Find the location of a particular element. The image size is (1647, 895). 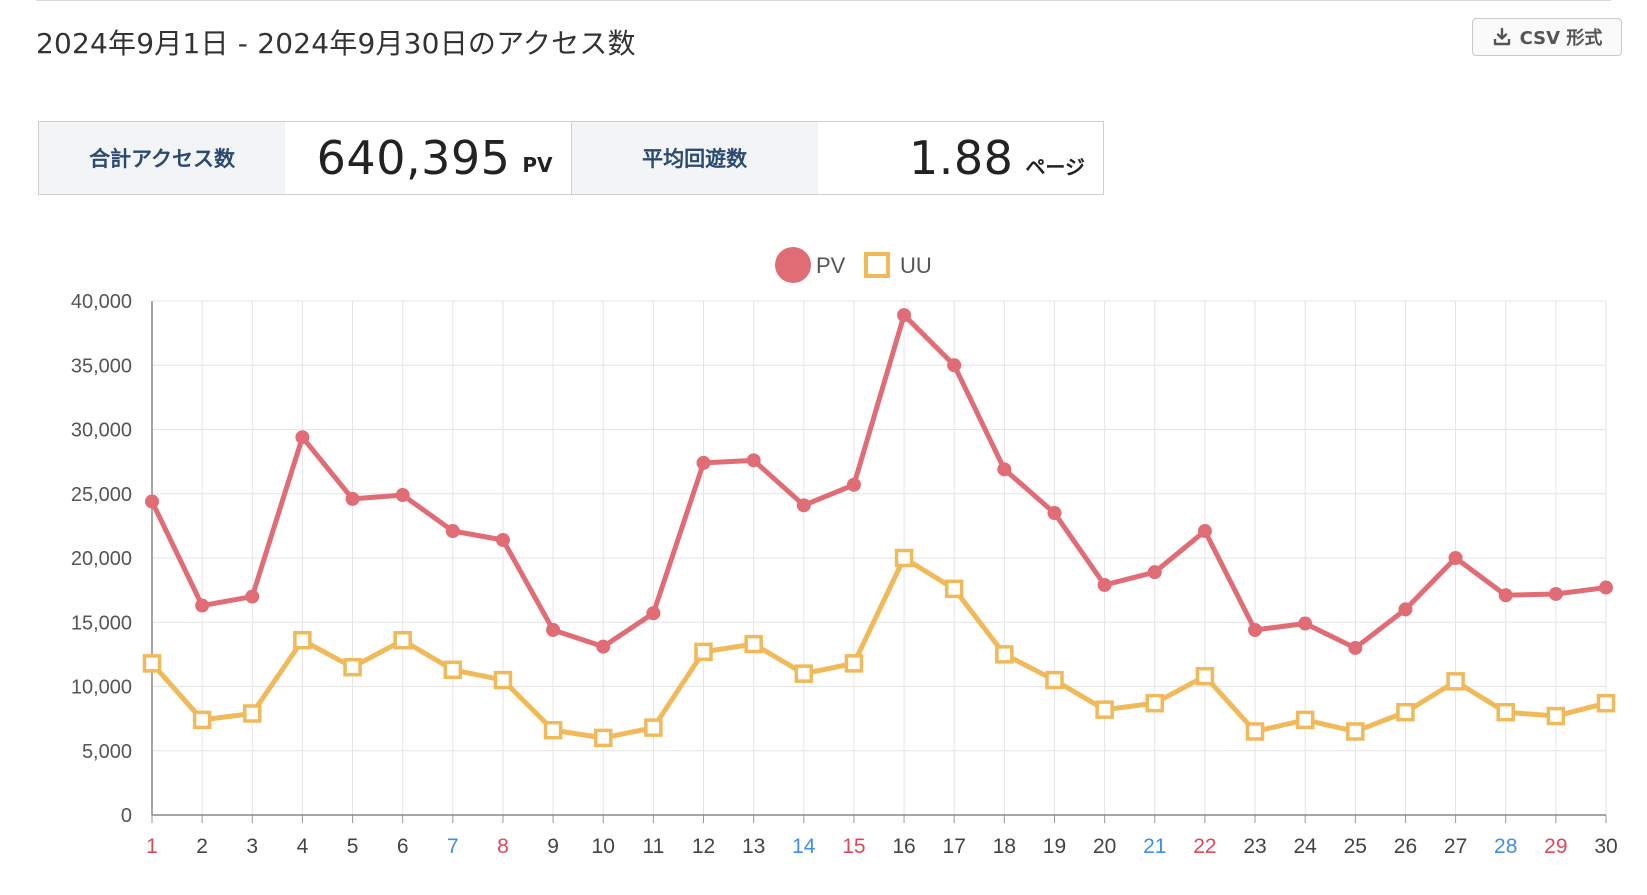

y-tick-label: 30,000 is located at coordinates (101, 431).